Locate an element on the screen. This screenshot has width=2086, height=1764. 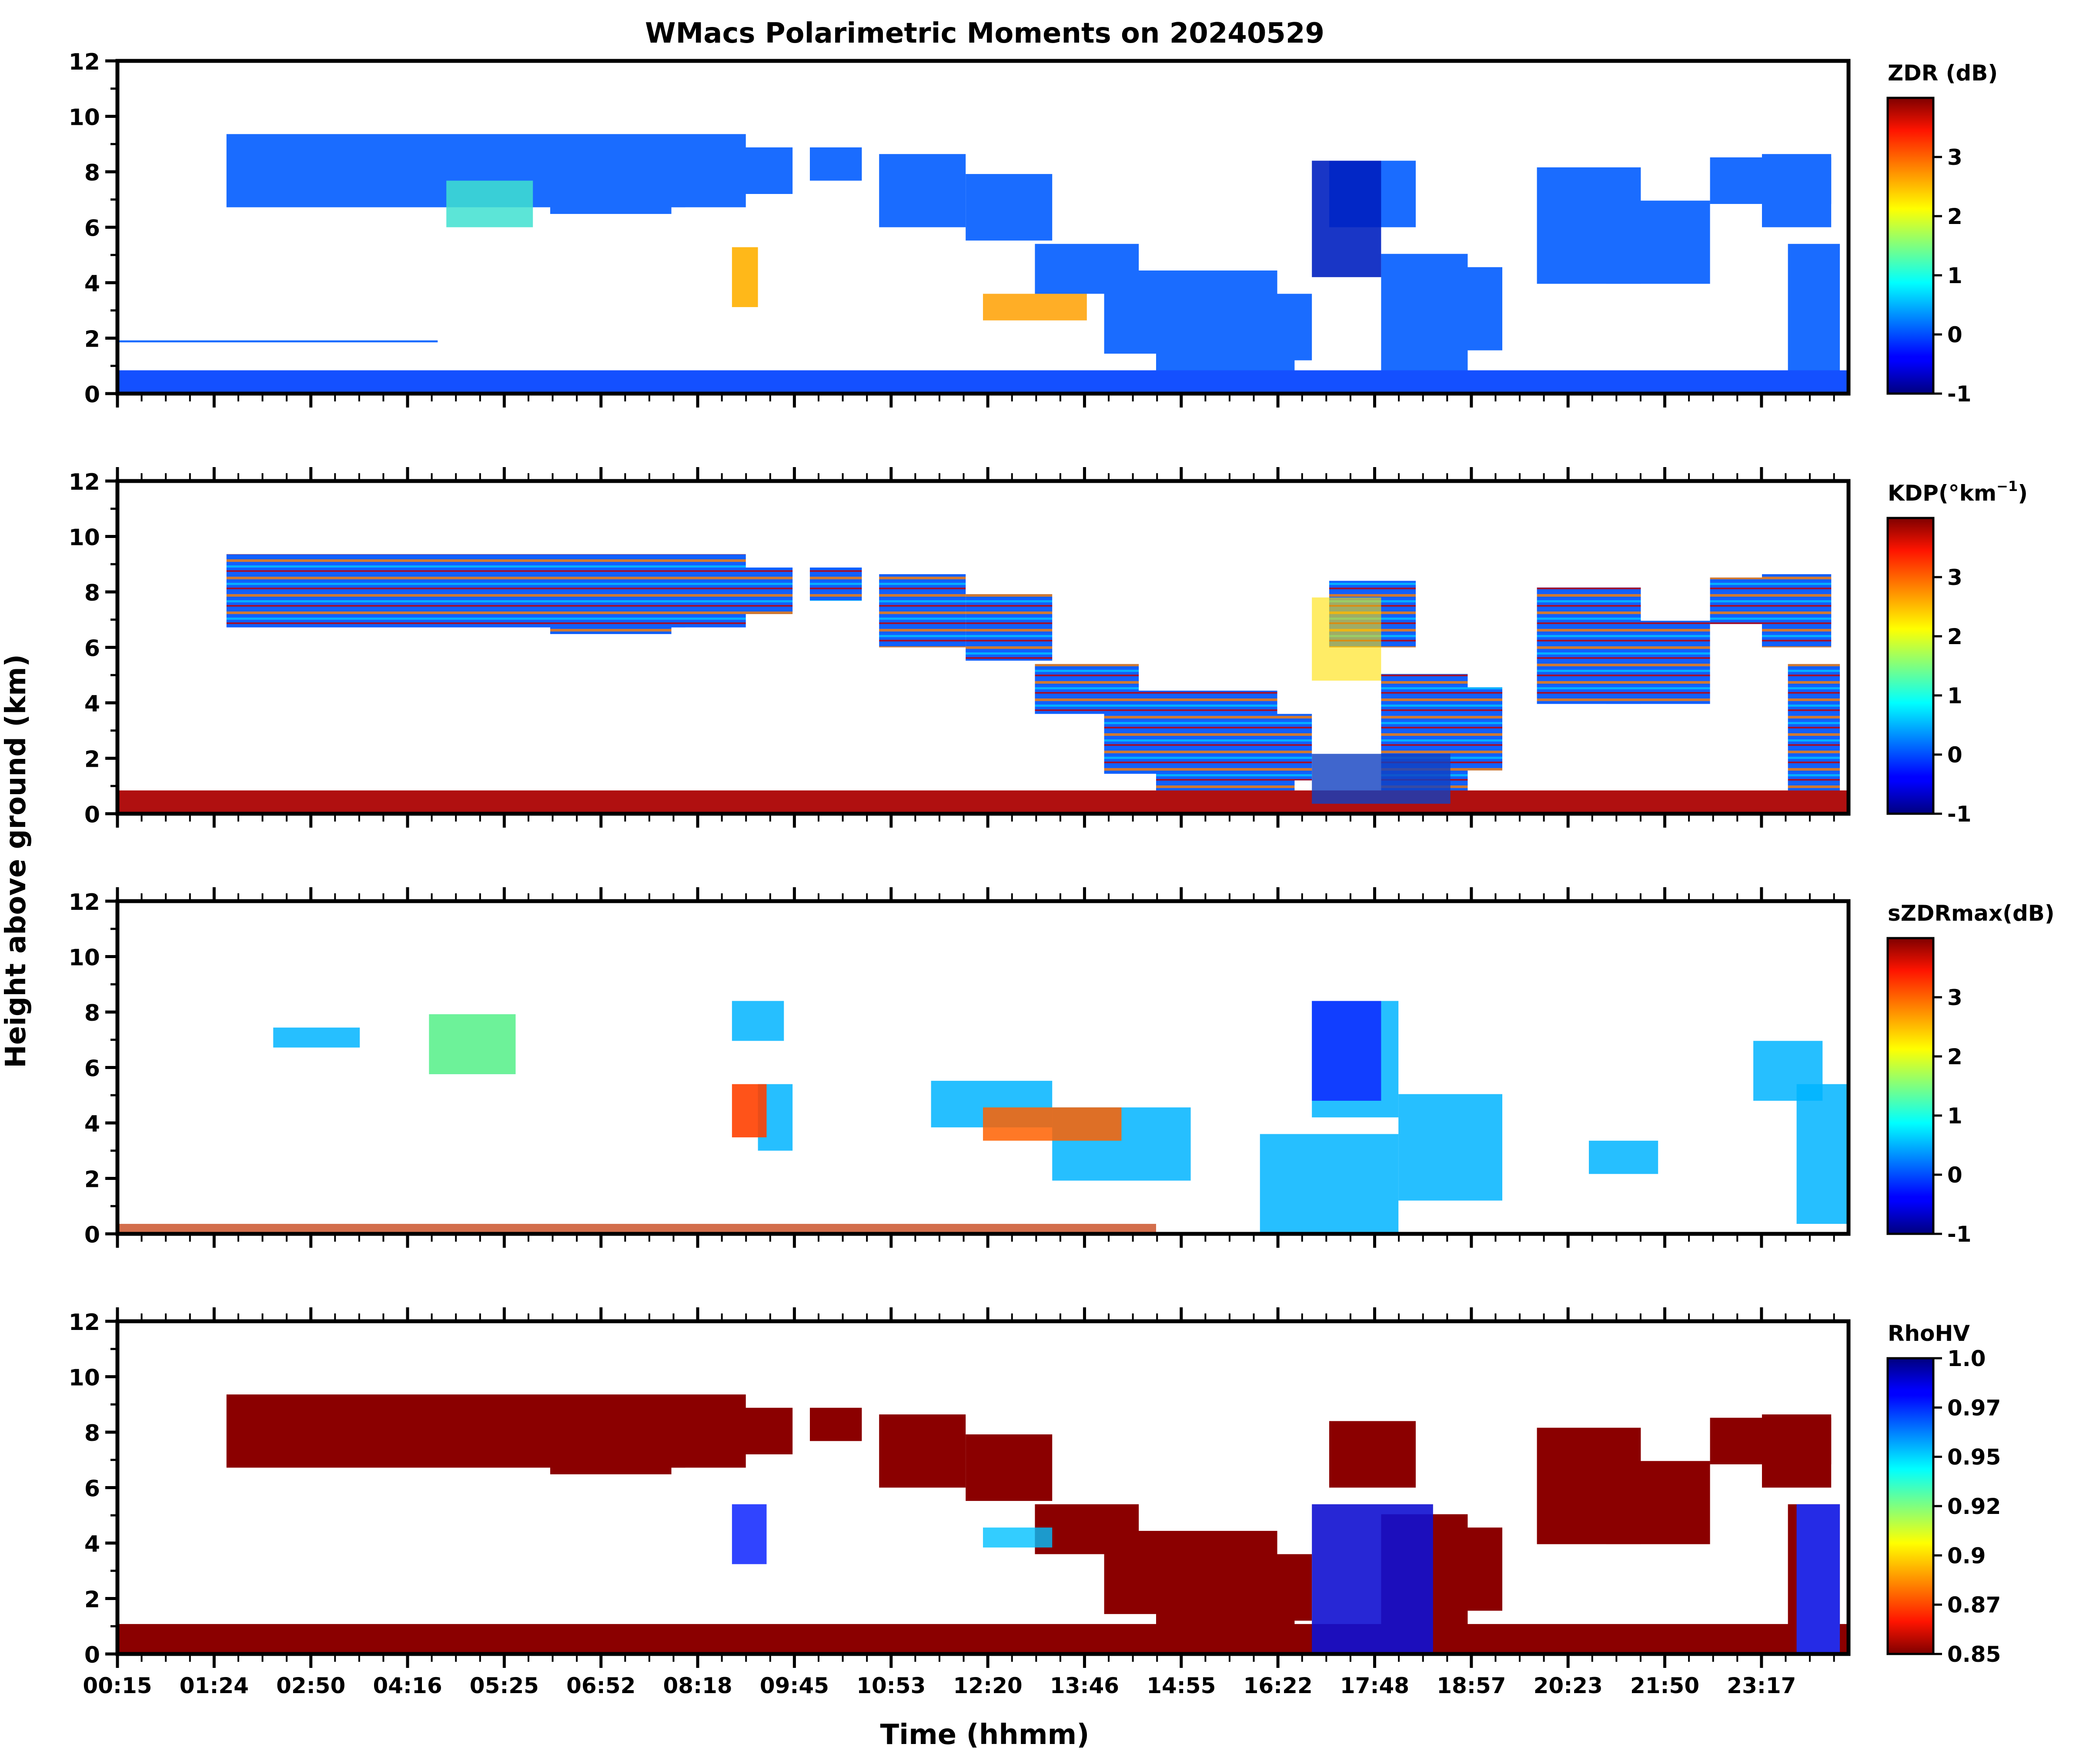
x-tick-label: 05:25 is located at coordinates (505, 1685).